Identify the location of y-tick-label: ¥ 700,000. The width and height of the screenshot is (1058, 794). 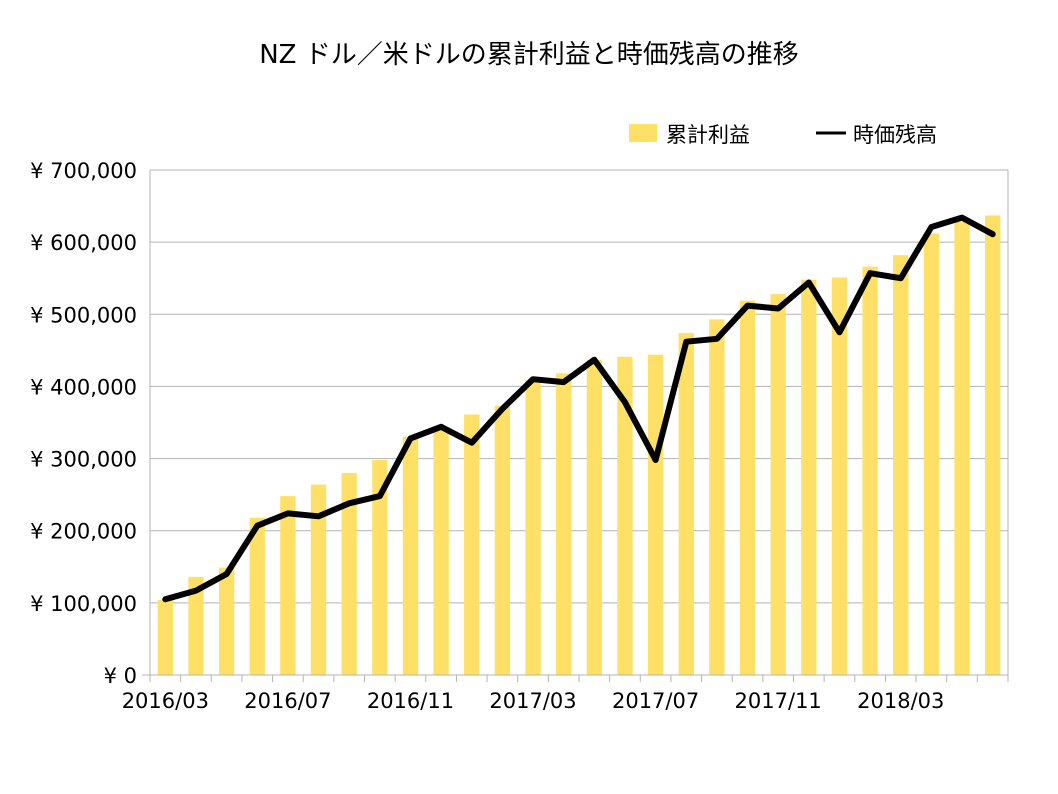
(83, 171).